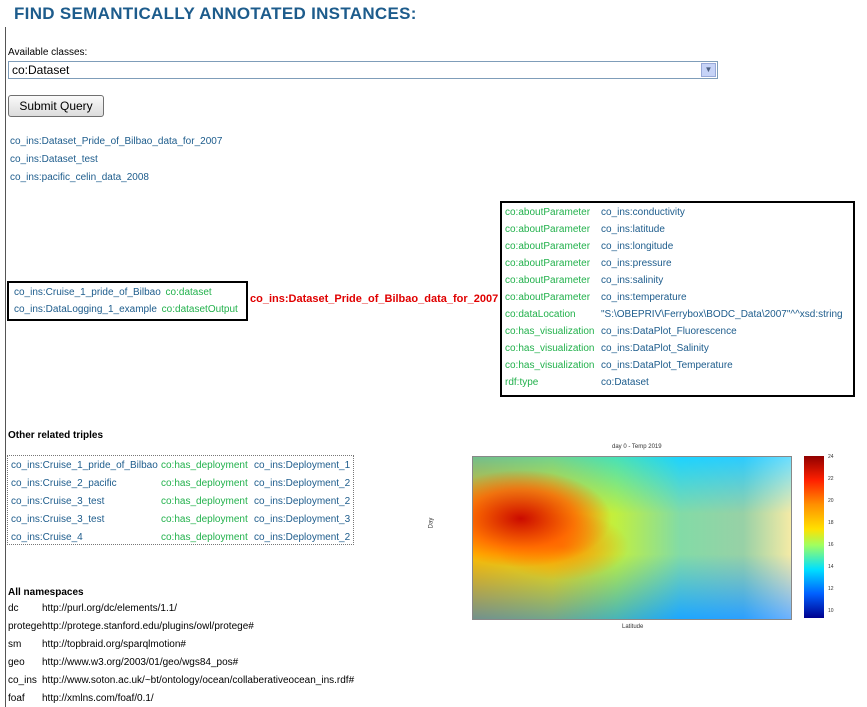 The width and height of the screenshot is (867, 707). What do you see at coordinates (363, 70) in the screenshot?
I see `class-select: co:Dataset ▼` at bounding box center [363, 70].